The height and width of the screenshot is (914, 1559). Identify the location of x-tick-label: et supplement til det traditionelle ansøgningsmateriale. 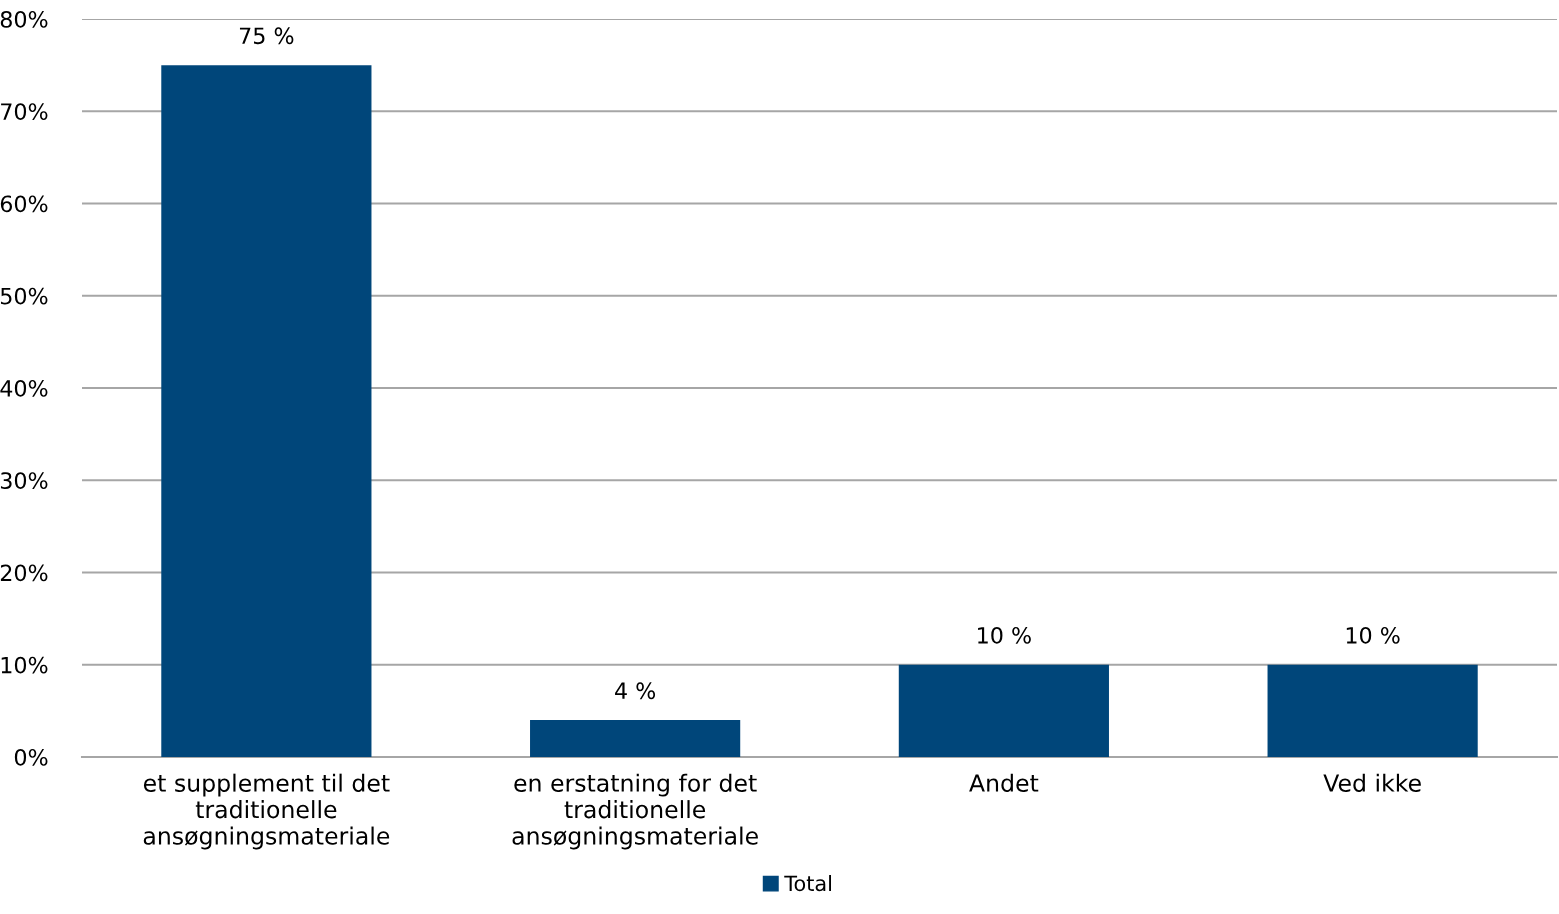
(266, 811).